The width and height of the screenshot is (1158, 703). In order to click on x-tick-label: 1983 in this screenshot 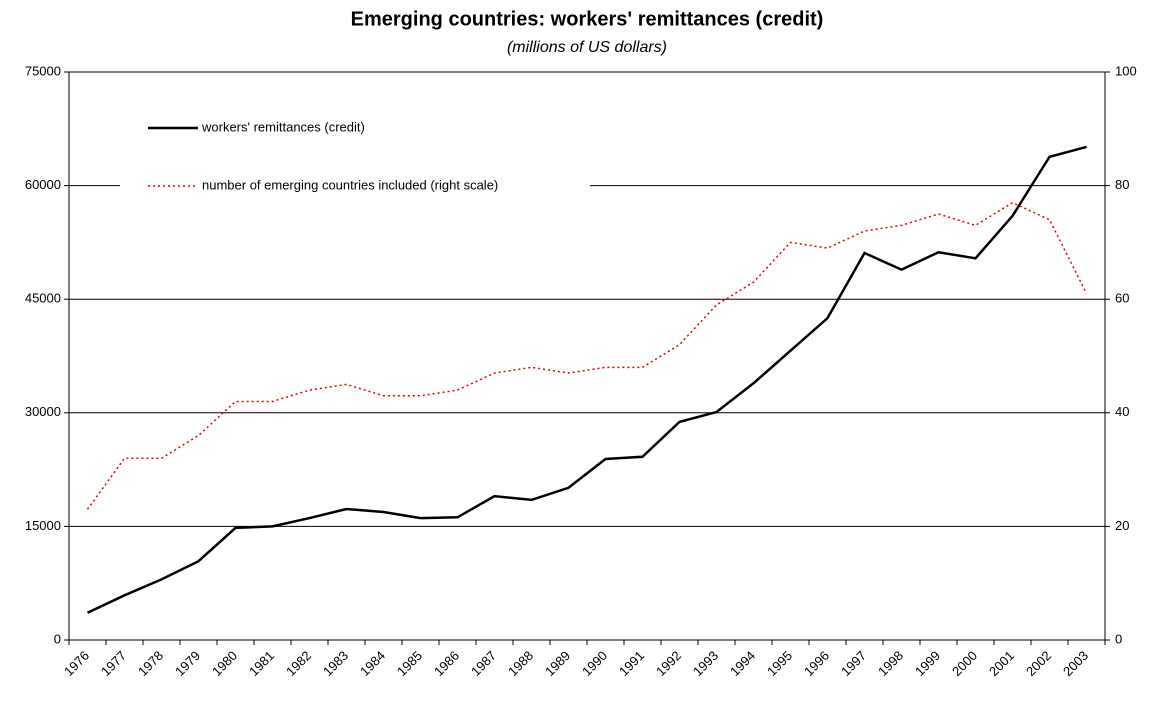, I will do `click(335, 663)`.